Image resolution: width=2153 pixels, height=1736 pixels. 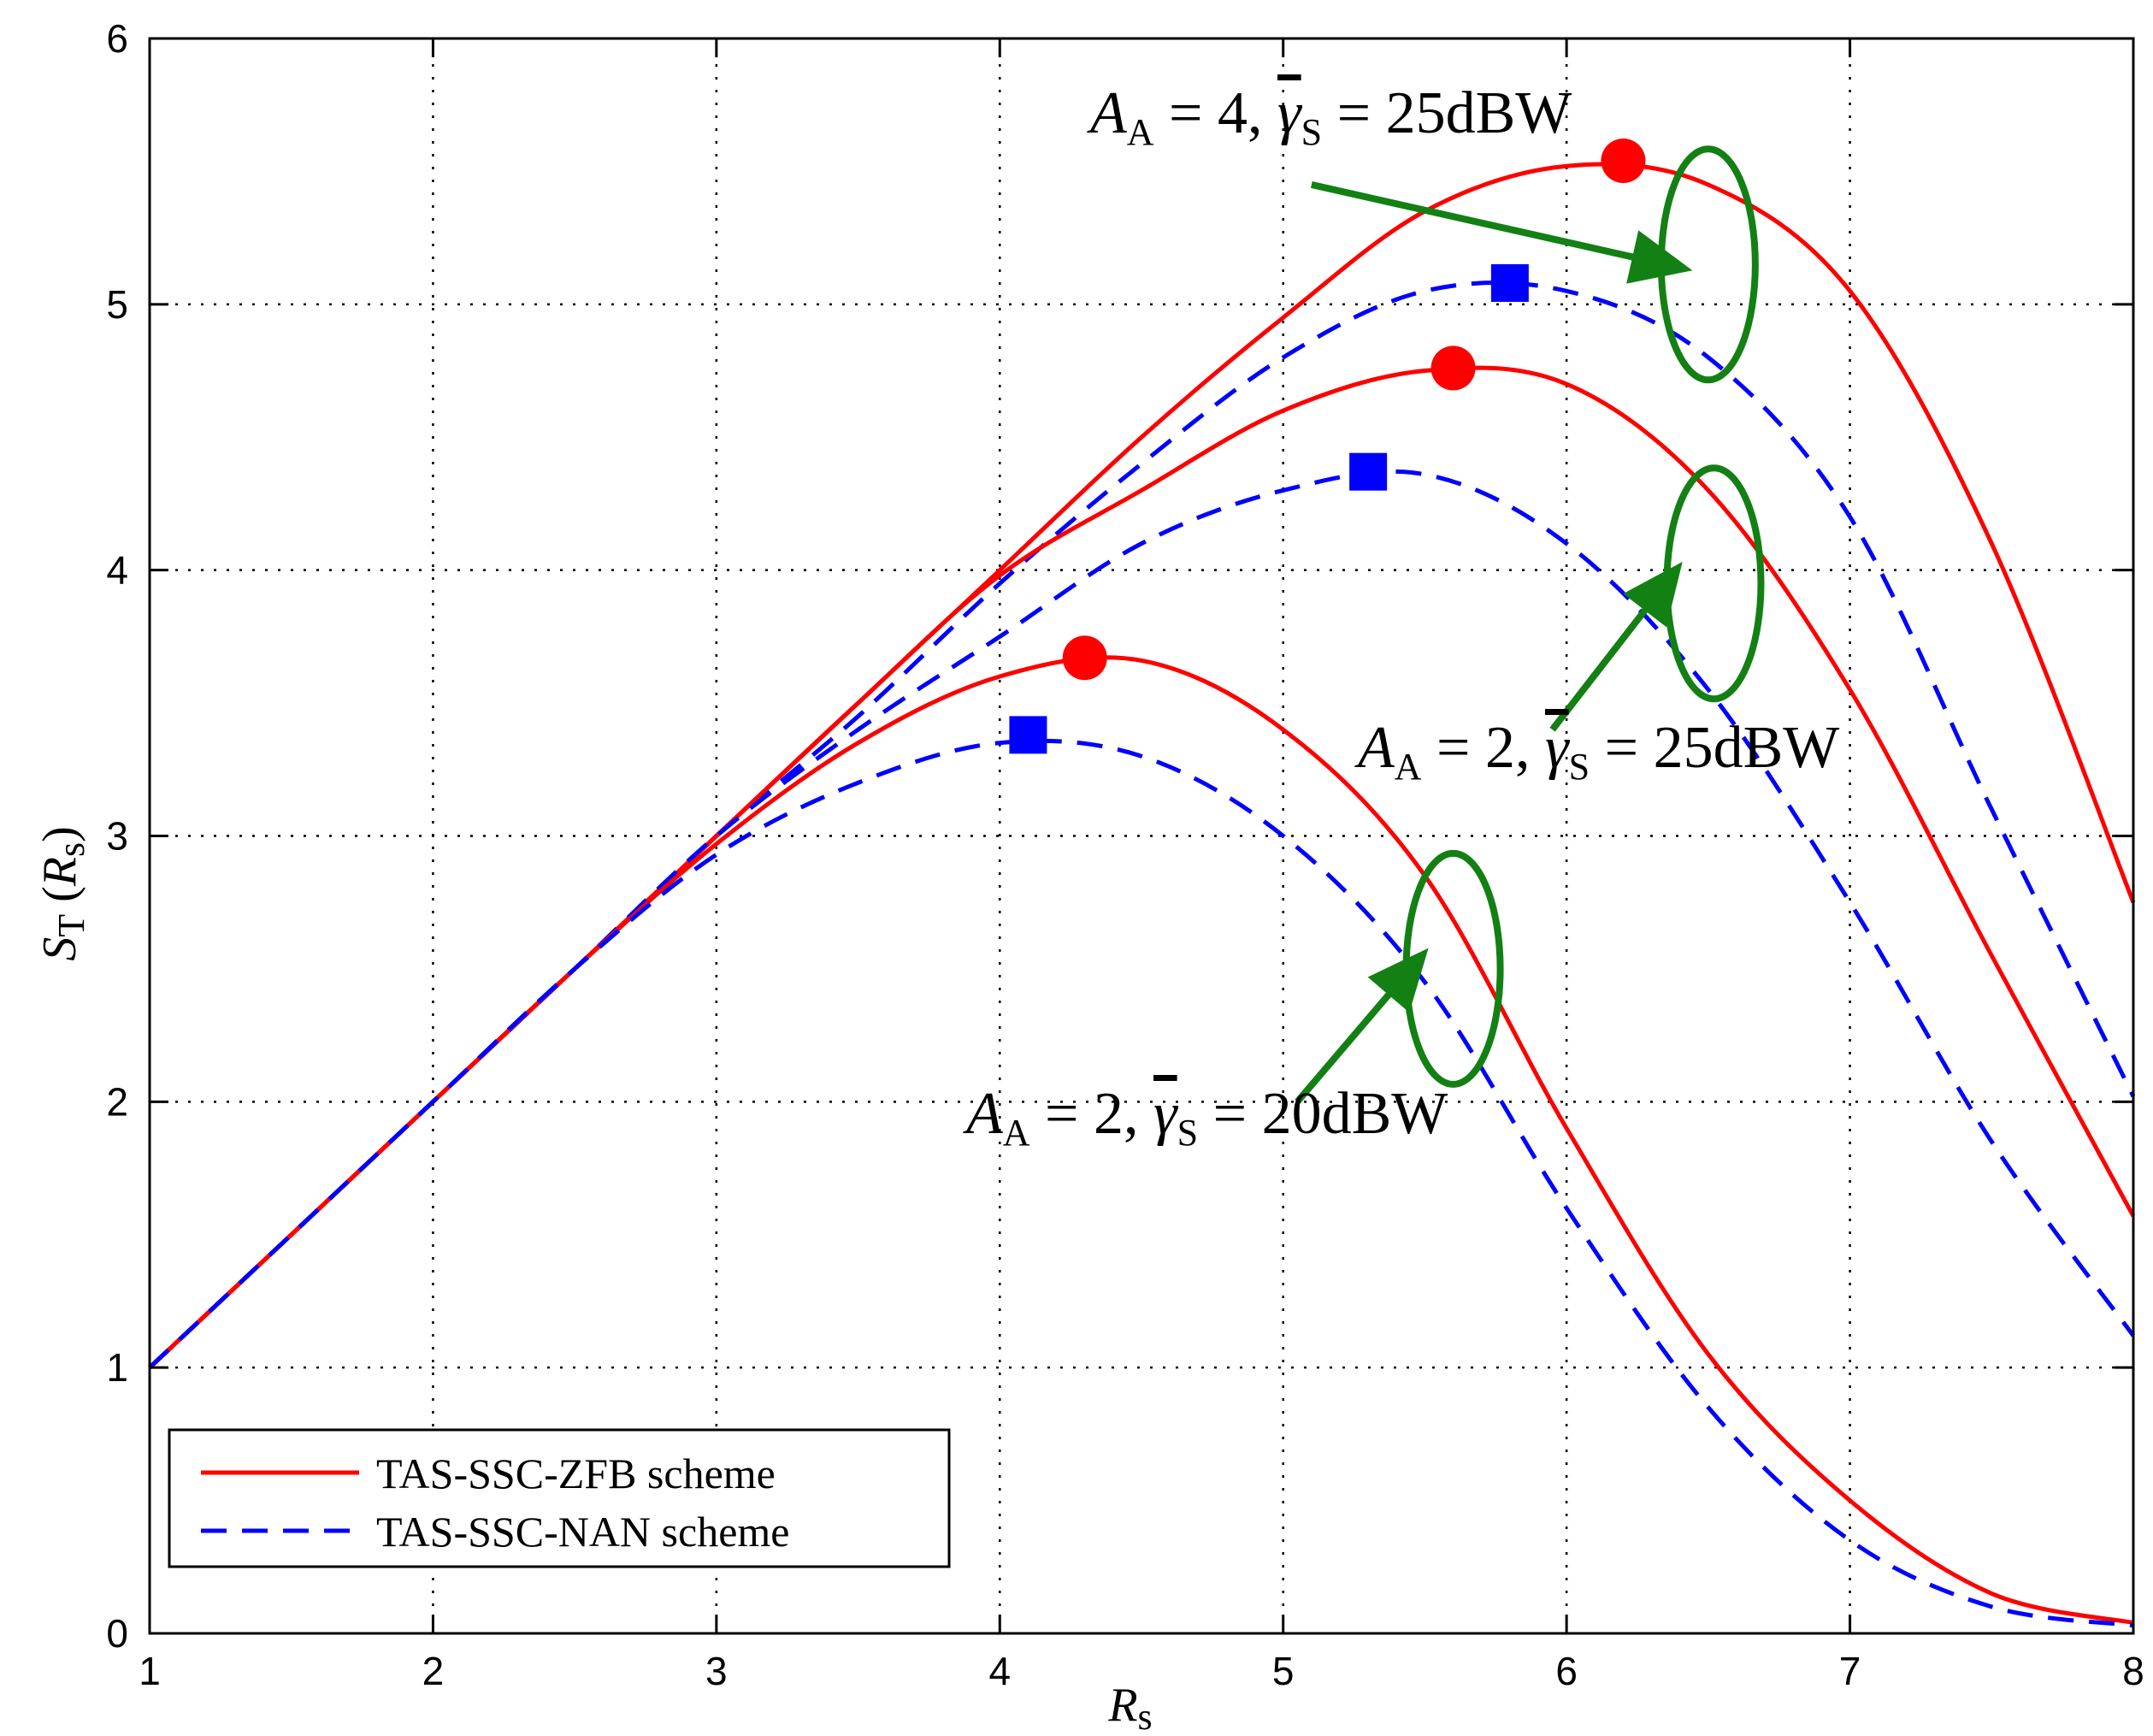 What do you see at coordinates (60, 834) in the screenshot?
I see `y-axis-title-close: )` at bounding box center [60, 834].